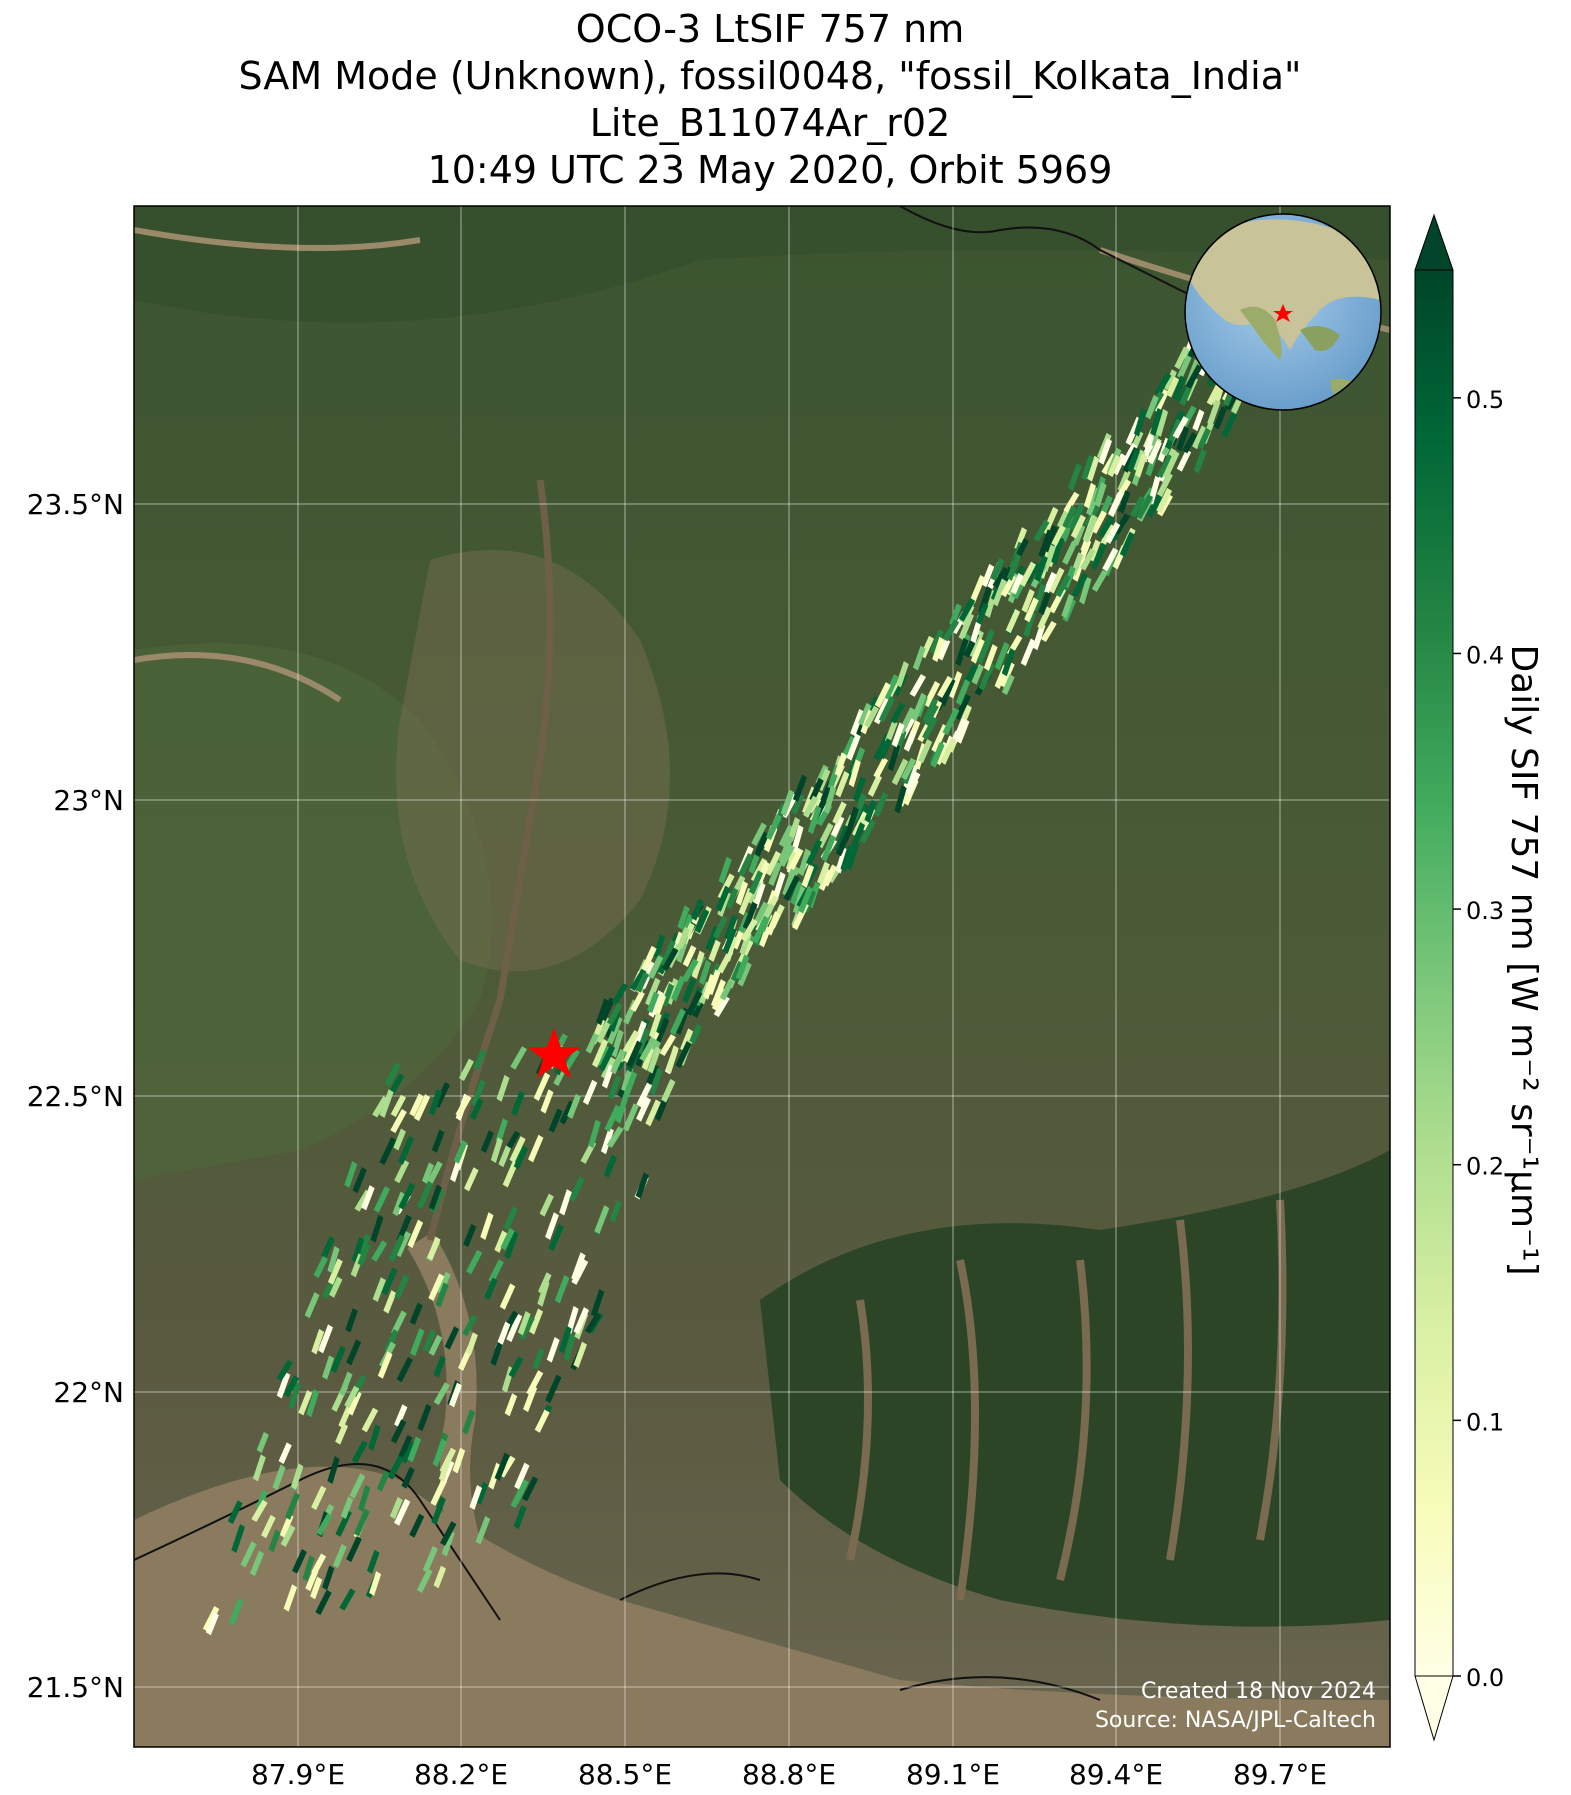 This screenshot has width=1571, height=1795. I want to click on title-line-1: OCO-3 LtSIF 757 nm, so click(770, 29).